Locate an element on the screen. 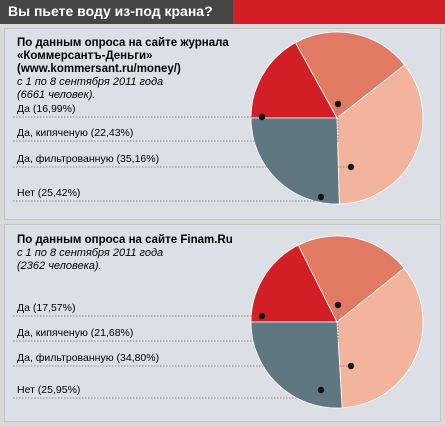 The height and width of the screenshot is (426, 445). legend-label-da-2: Да (17,57%) is located at coordinates (46, 308).